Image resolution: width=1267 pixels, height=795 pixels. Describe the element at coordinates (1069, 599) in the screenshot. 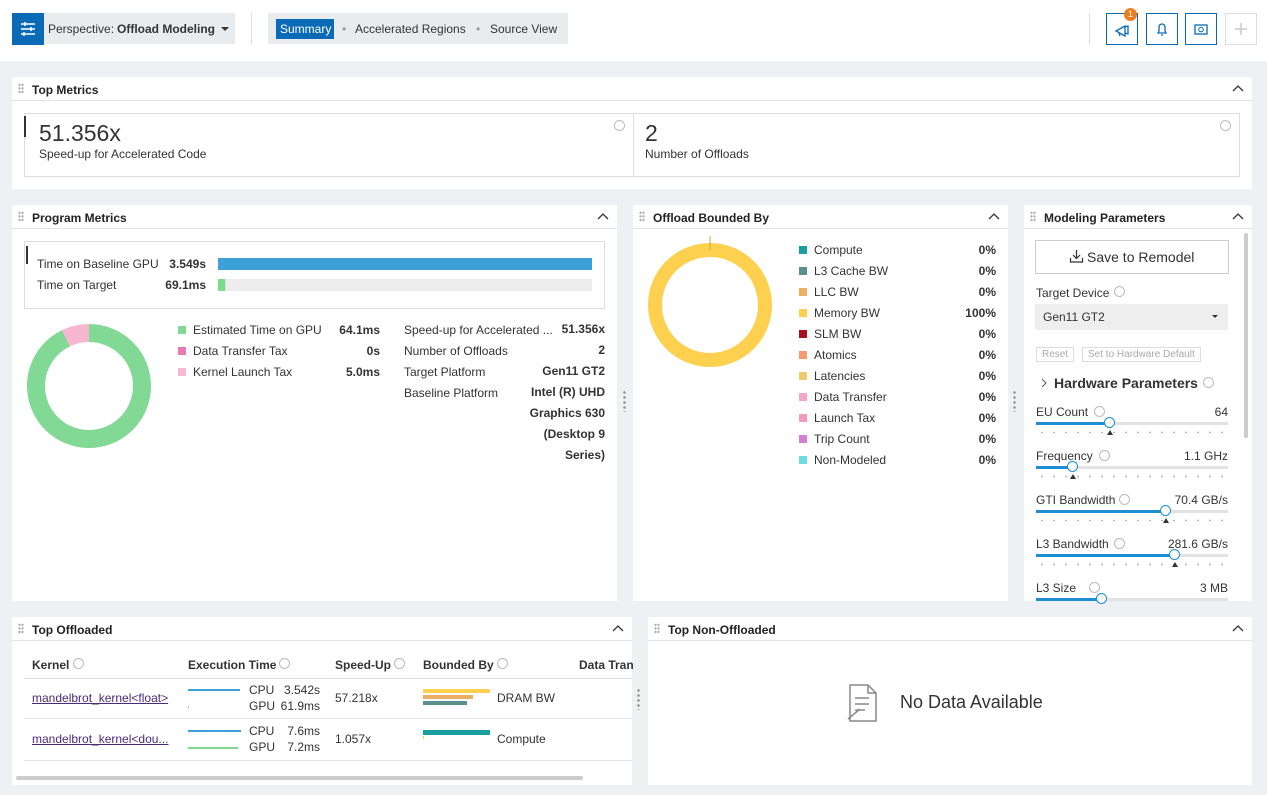

I see `slider-fill` at that location.